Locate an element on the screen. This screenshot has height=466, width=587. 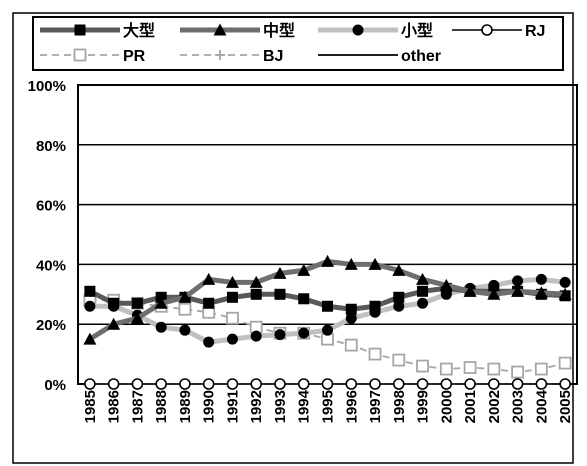
y-tick-label: 0% is located at coordinates (55, 385).